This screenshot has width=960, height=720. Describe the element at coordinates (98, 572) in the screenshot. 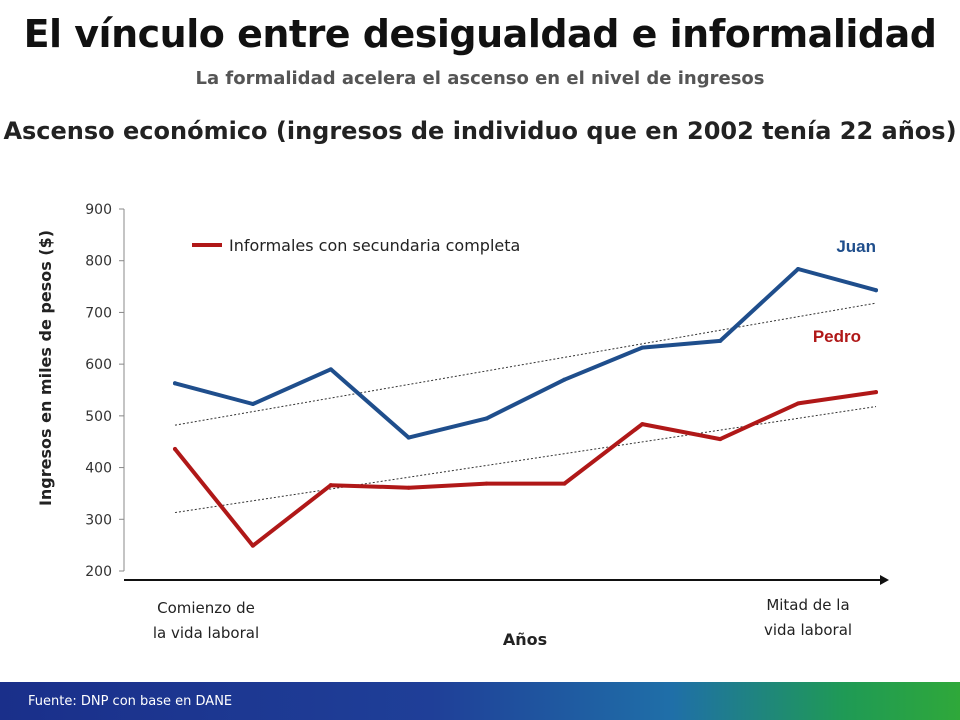

I see `y-tick-label: 200` at that location.